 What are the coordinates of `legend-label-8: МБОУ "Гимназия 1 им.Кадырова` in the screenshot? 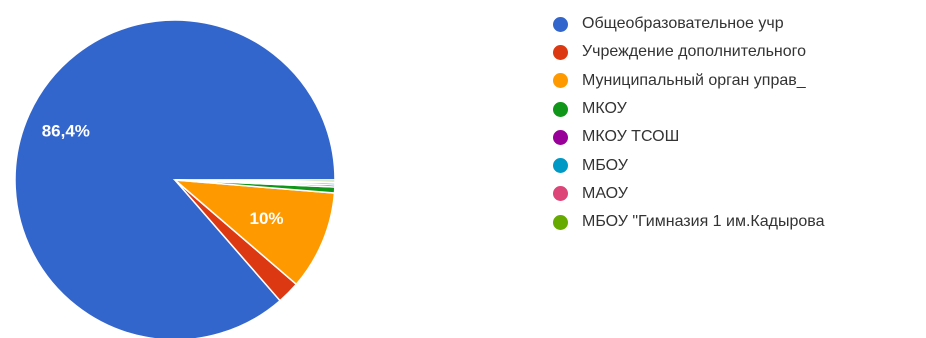 It's located at (703, 222).